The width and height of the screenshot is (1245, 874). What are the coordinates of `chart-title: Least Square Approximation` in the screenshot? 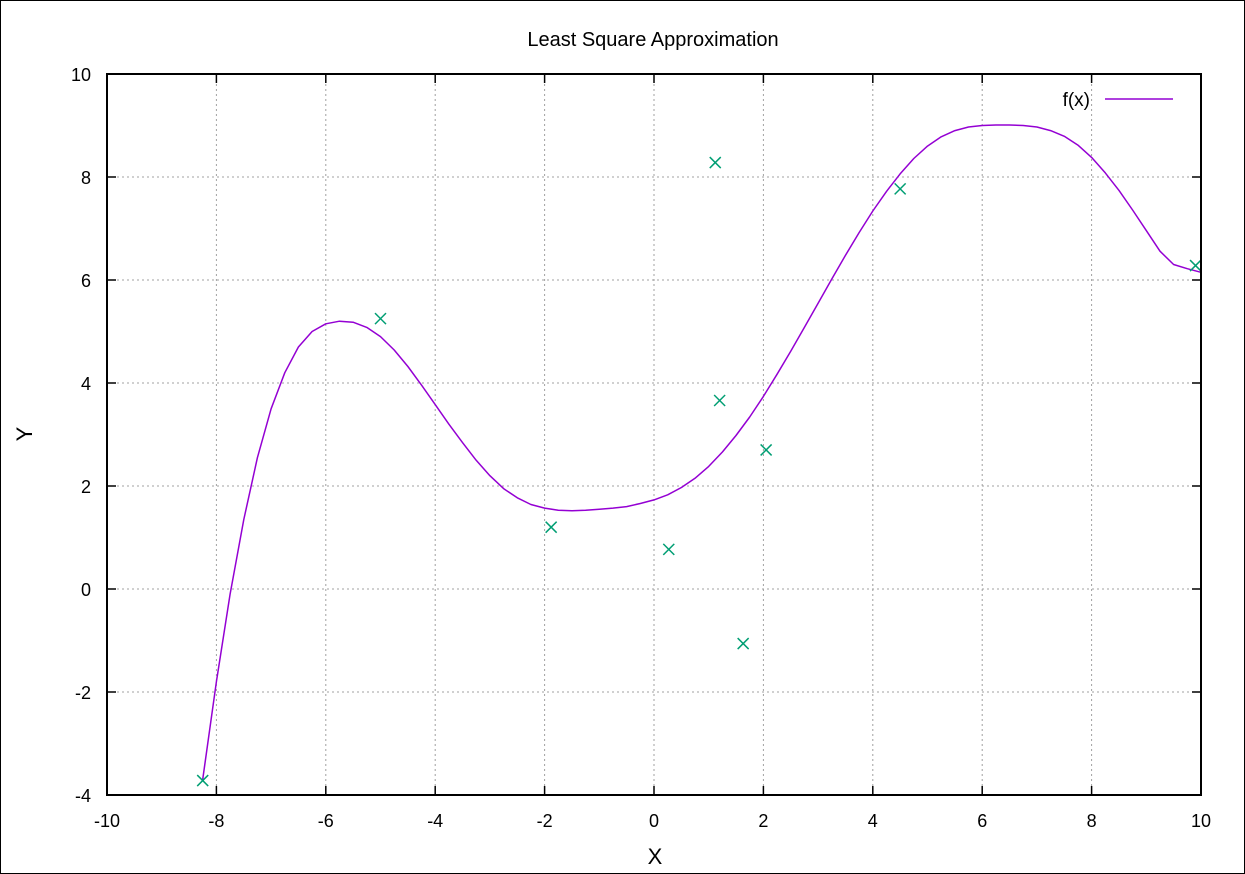 It's located at (652, 40).